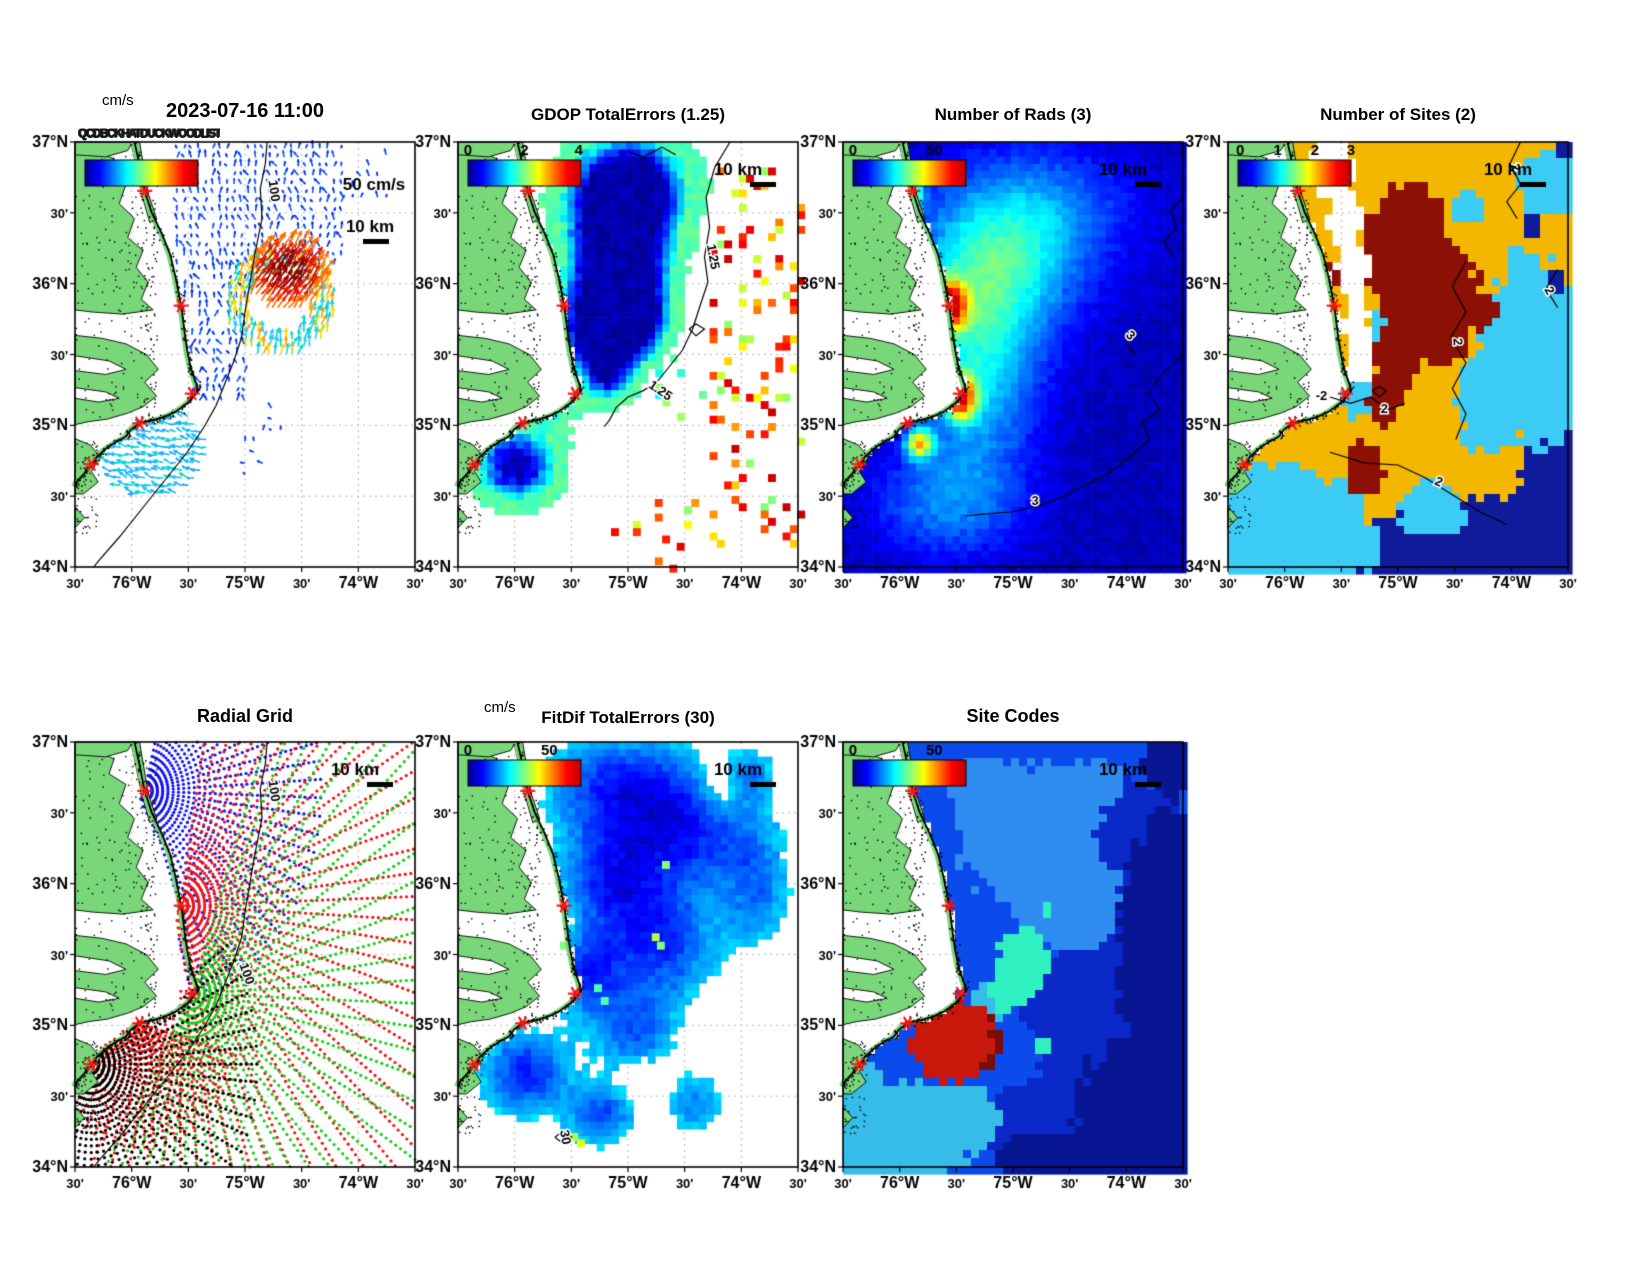 The width and height of the screenshot is (1650, 1275). What do you see at coordinates (149, 133) in the screenshot?
I see `overlapping-site-legend-text: QCDBCKHATDUCKWOODLISTCBBCOV35KHTL` at bounding box center [149, 133].